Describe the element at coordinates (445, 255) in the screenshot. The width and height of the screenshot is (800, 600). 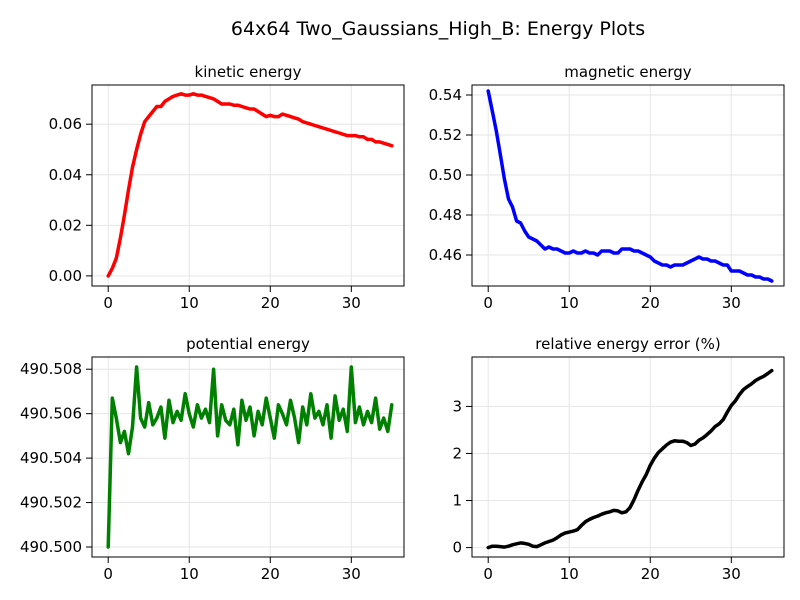
I see `y-tick-label: 0.46` at that location.